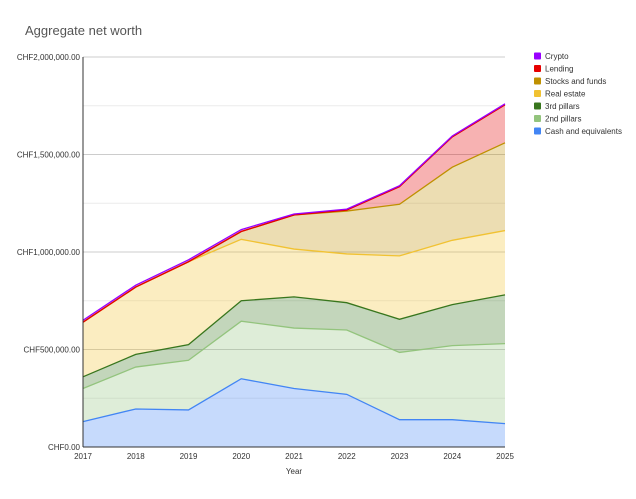 The image size is (636, 499). What do you see at coordinates (563, 119) in the screenshot?
I see `legend-label: 2nd pillars` at bounding box center [563, 119].